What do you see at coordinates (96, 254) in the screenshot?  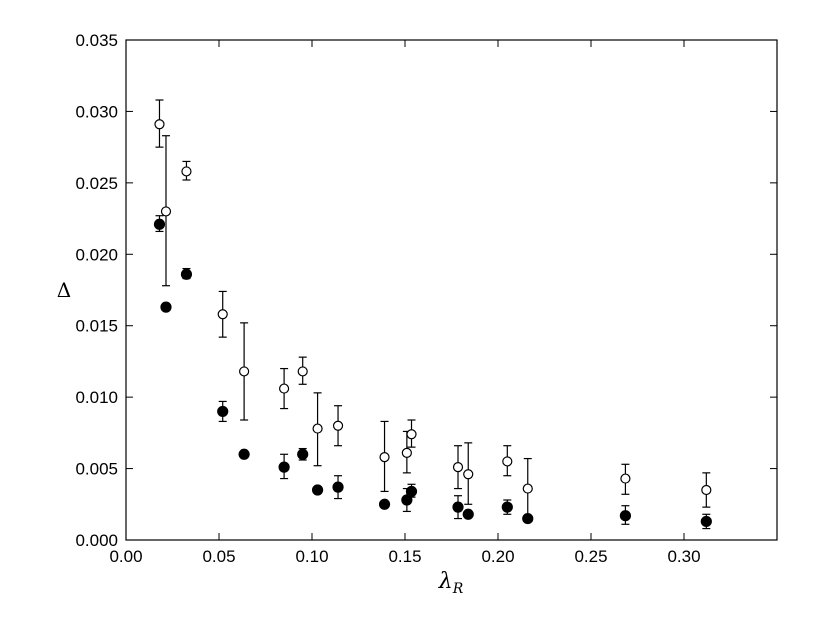 I see `y-tick-label: 0.020` at bounding box center [96, 254].